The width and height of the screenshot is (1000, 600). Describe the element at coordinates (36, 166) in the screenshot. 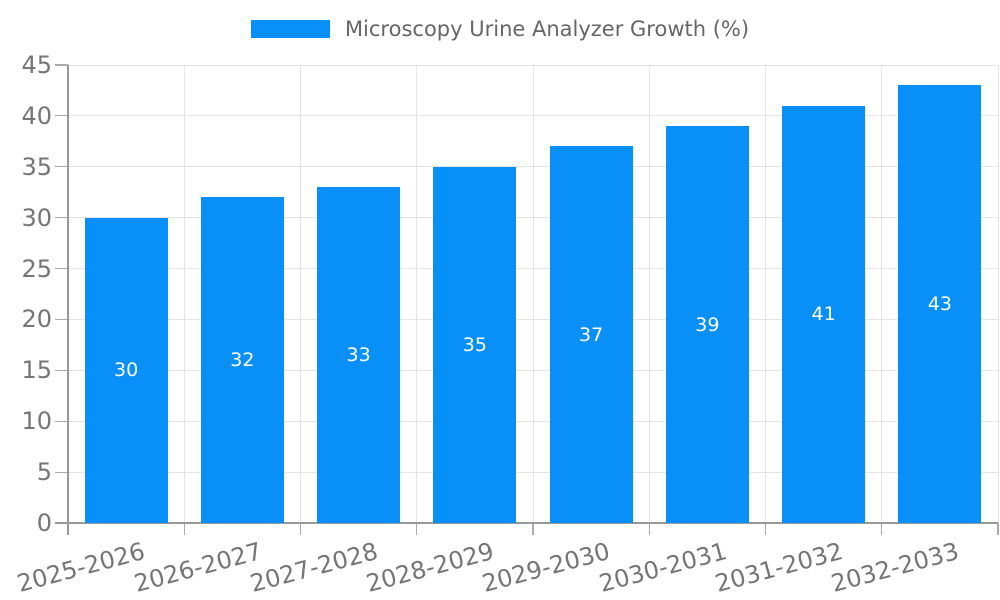

I see `y-axis-tick-label: 35` at that location.